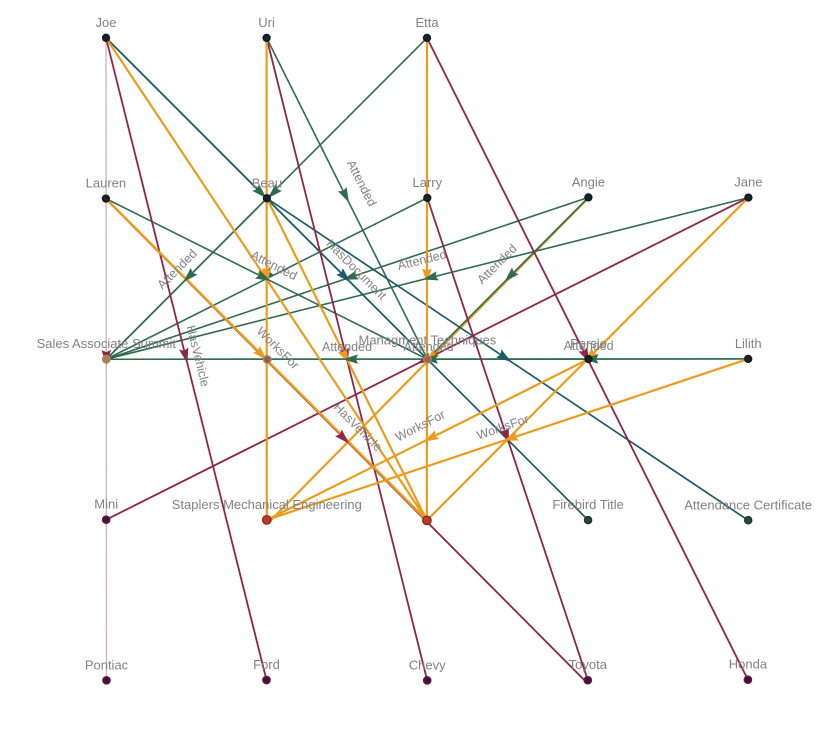 The width and height of the screenshot is (839, 738). What do you see at coordinates (267, 182) in the screenshot?
I see `svg-text: Beau` at bounding box center [267, 182].